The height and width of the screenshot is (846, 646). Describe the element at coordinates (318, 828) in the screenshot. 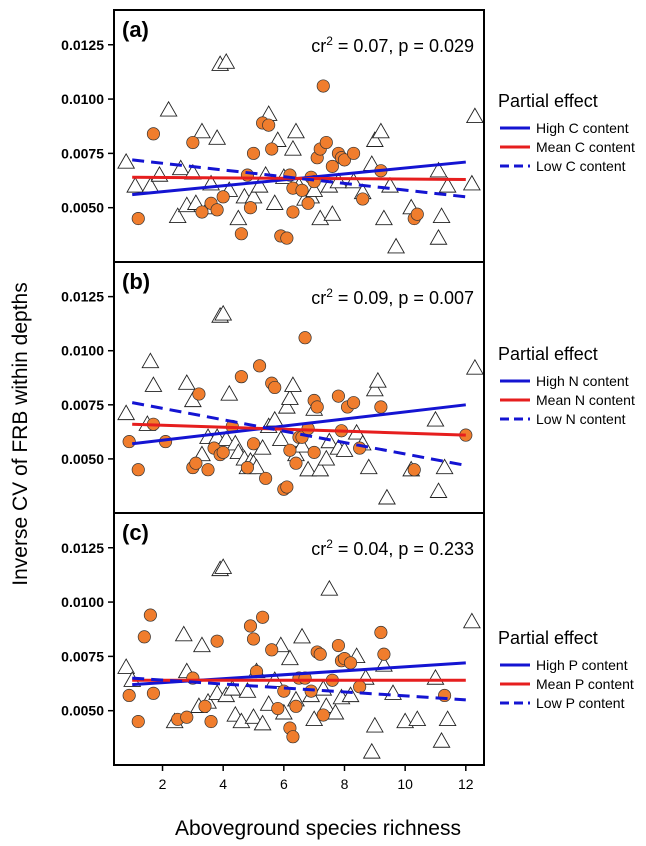

I see `x-axis-title: Aboveground species richness` at that location.